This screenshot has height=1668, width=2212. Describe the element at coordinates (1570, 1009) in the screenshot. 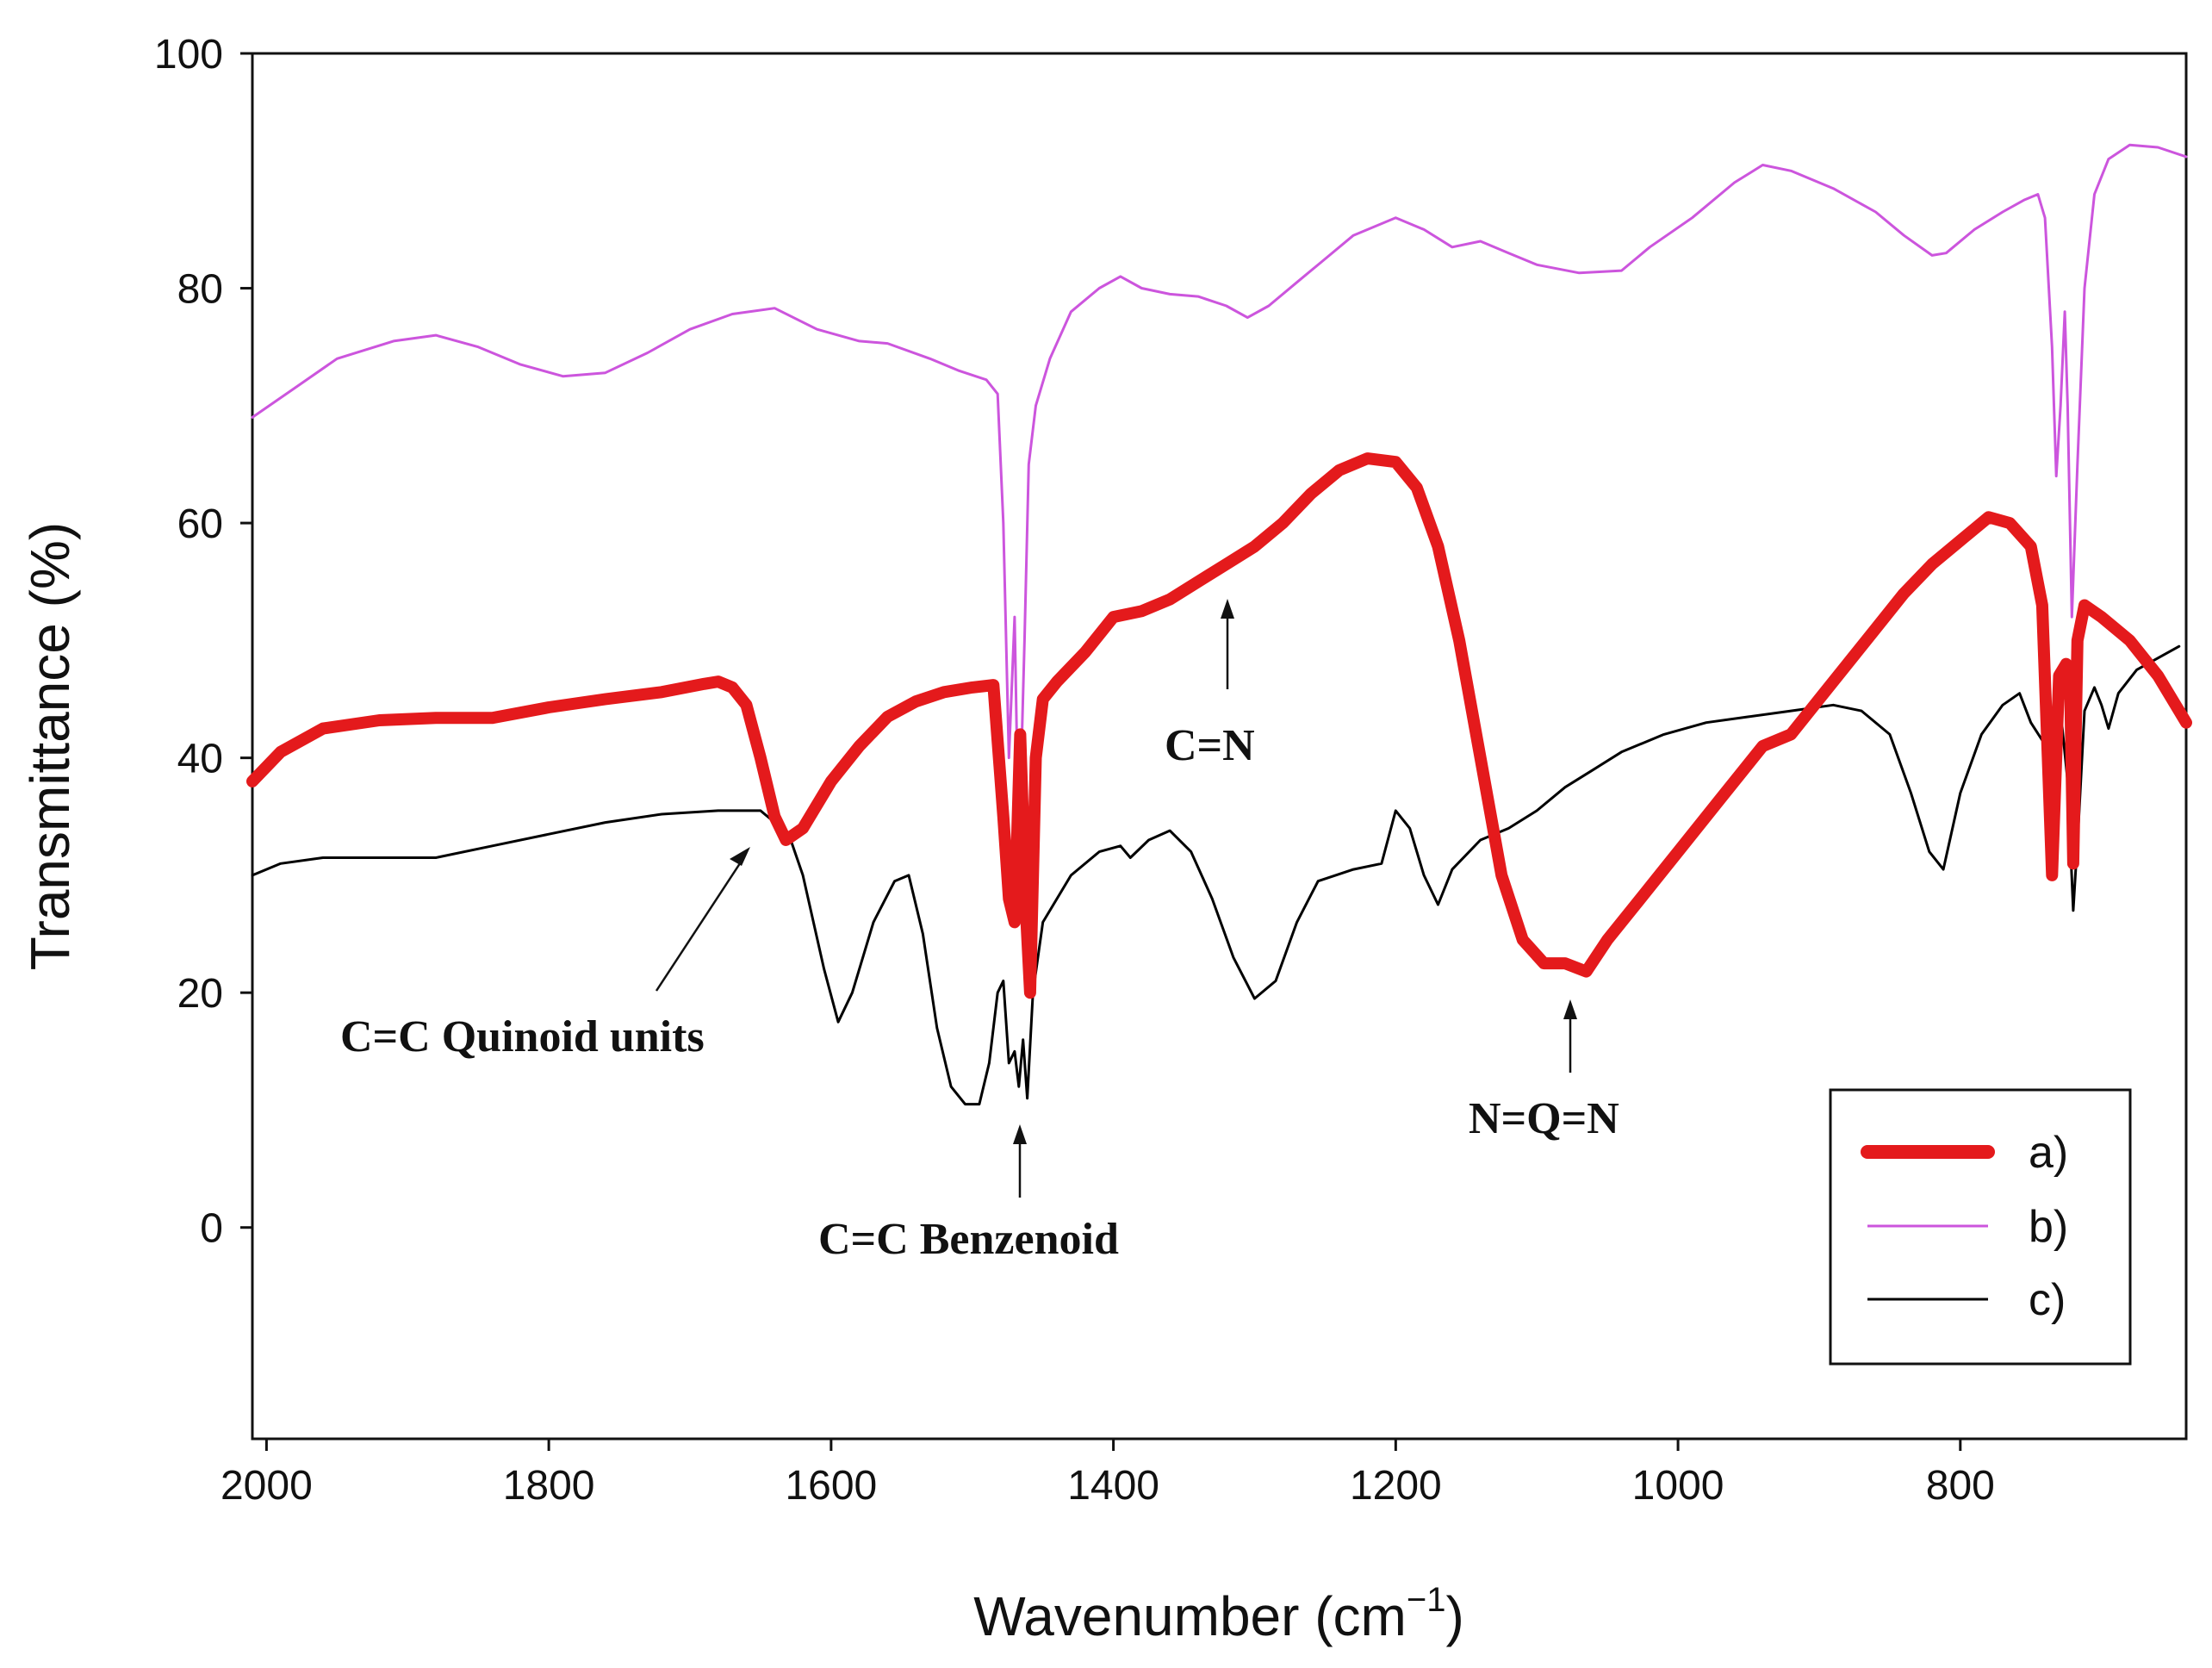

I see `nqn-arrowhead` at that location.